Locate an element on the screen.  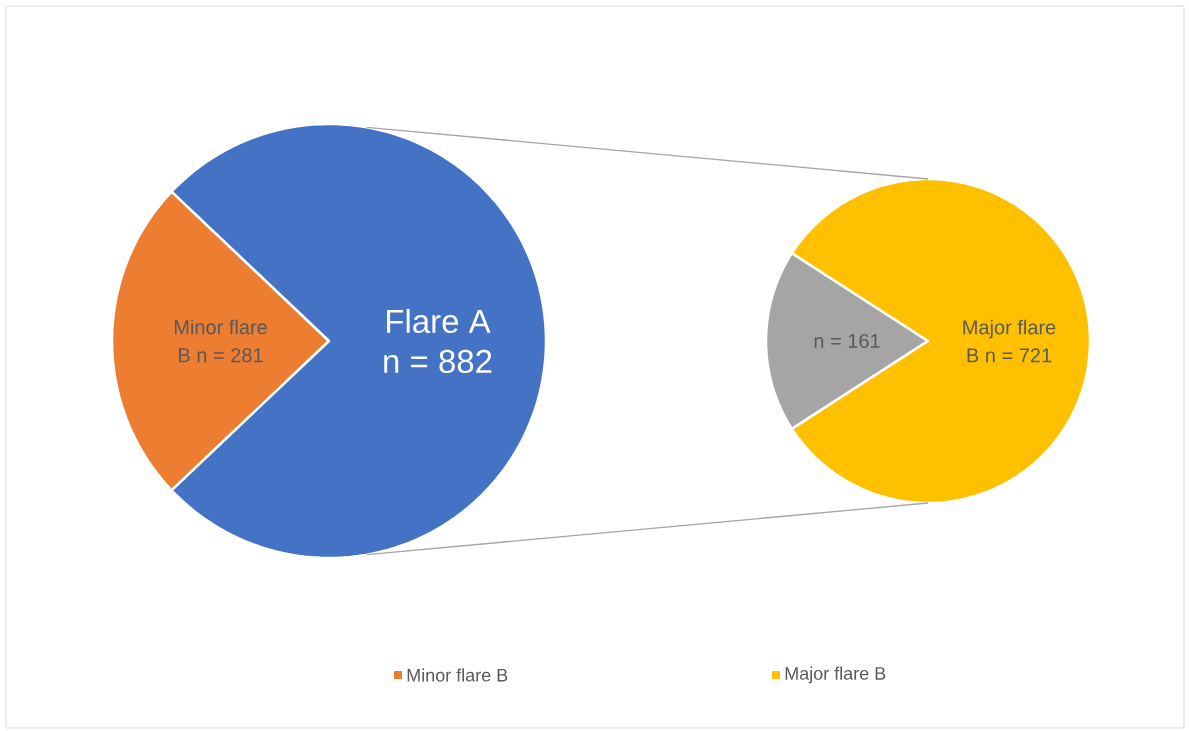
data-label: Flare A n = 882 is located at coordinates (438, 341).